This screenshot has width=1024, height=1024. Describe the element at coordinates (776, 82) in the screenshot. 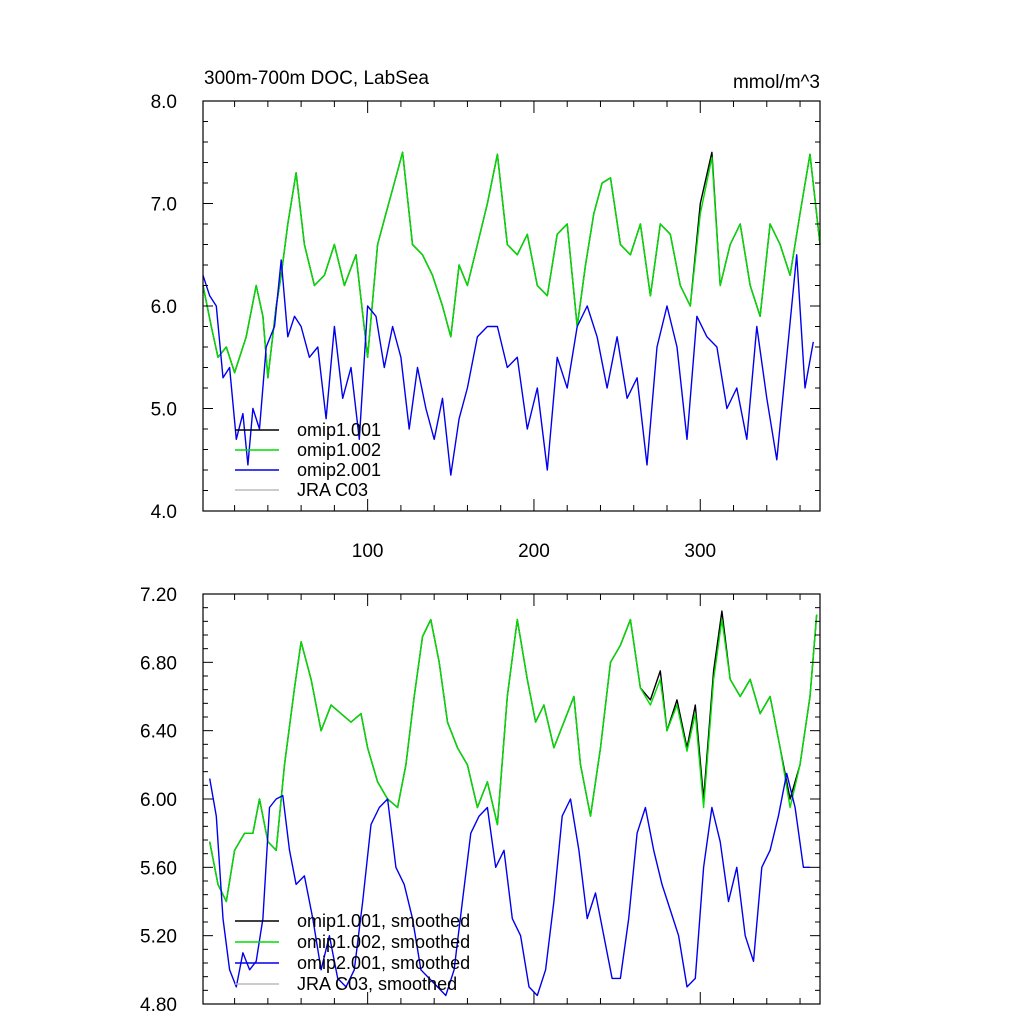

I see `chart-units: mmol/m^3` at that location.